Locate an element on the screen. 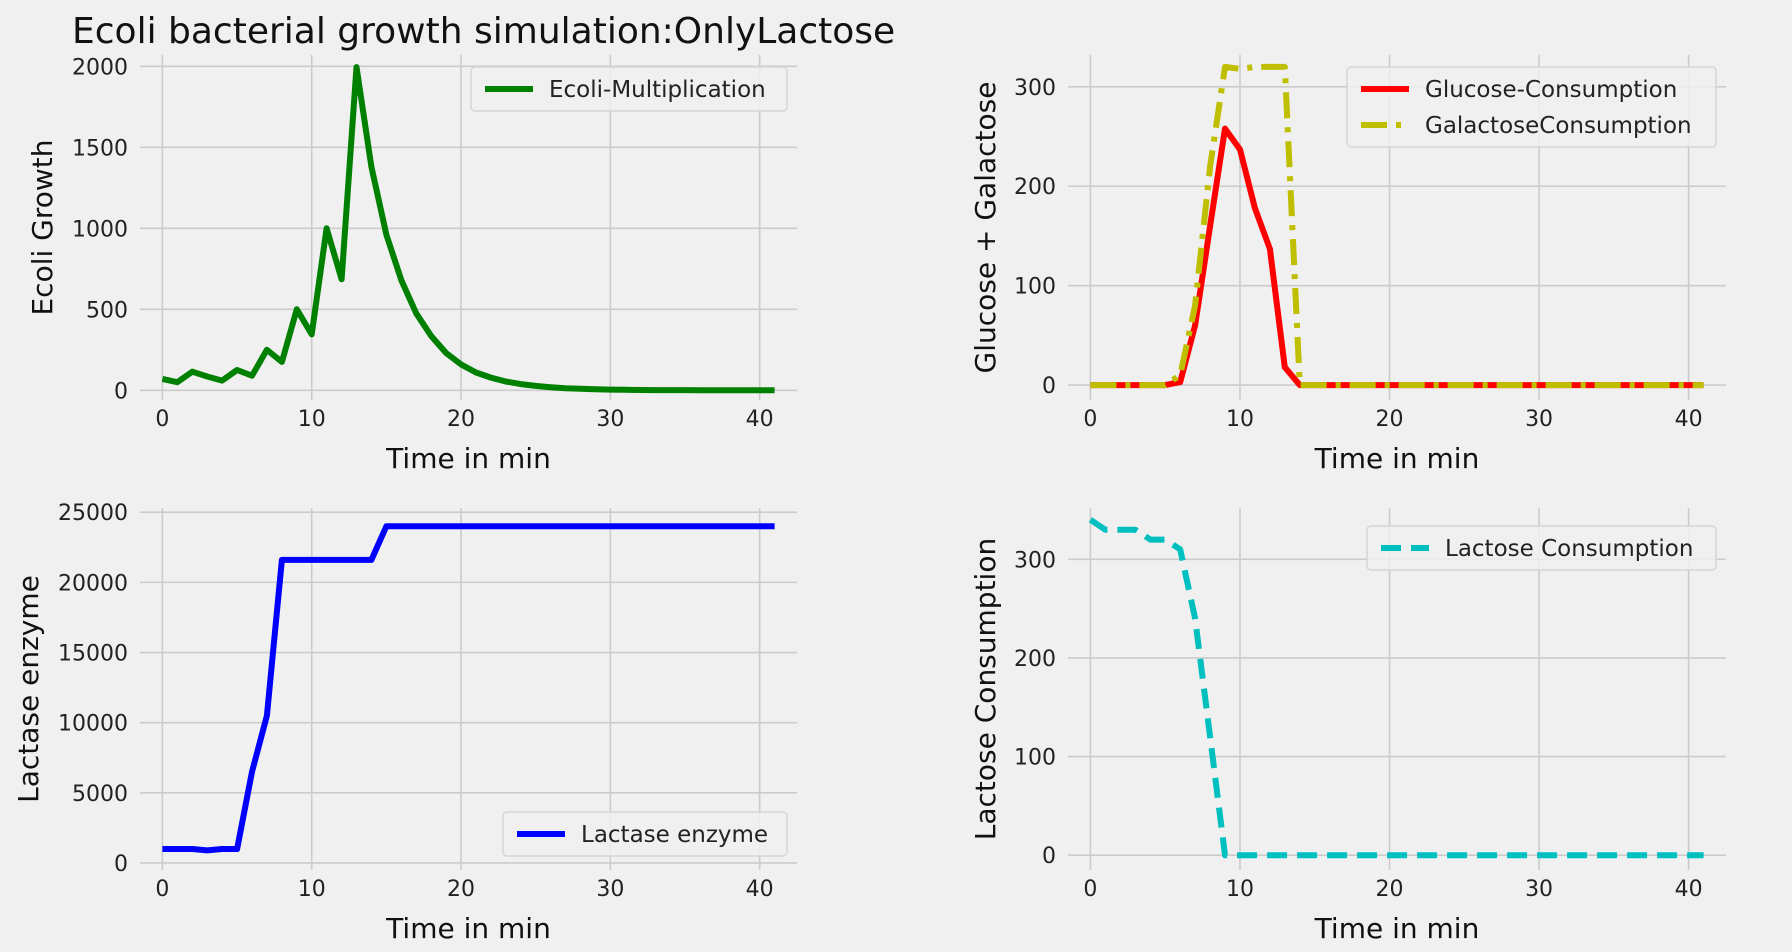 The height and width of the screenshot is (952, 1792). legend: Lactase enzyme is located at coordinates (645, 834).